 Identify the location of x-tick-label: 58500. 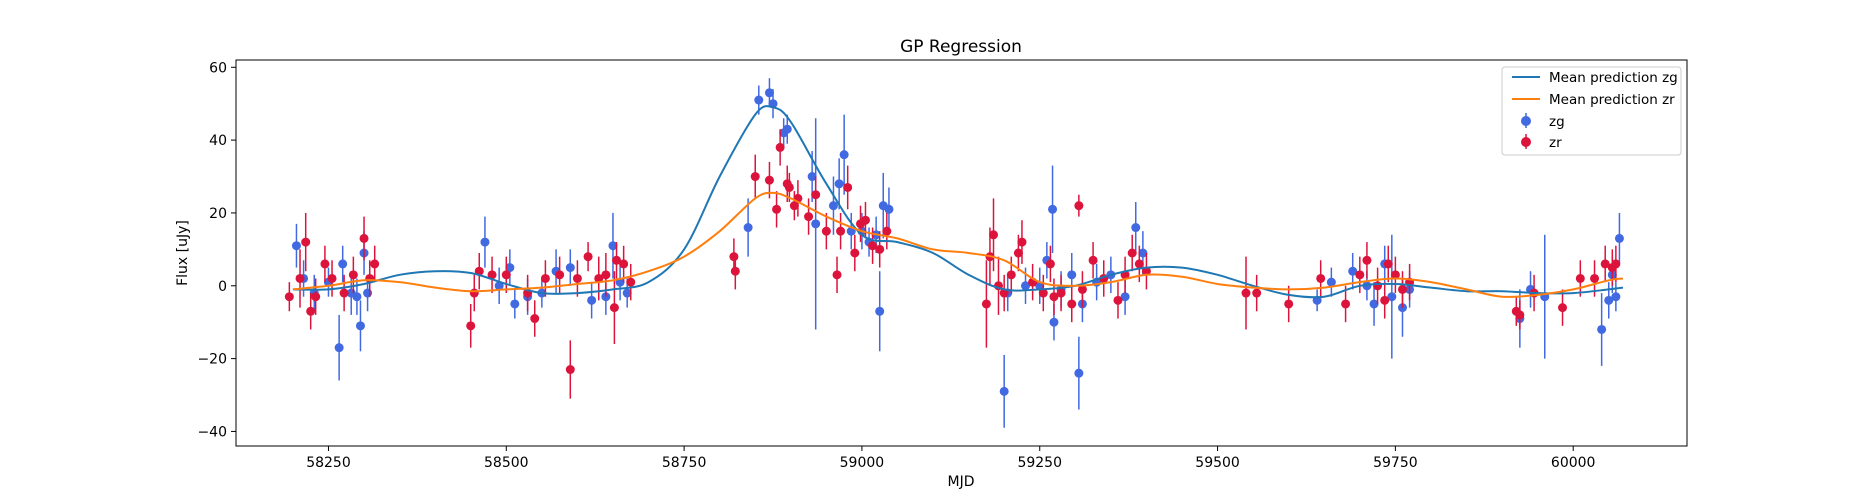
(506, 463).